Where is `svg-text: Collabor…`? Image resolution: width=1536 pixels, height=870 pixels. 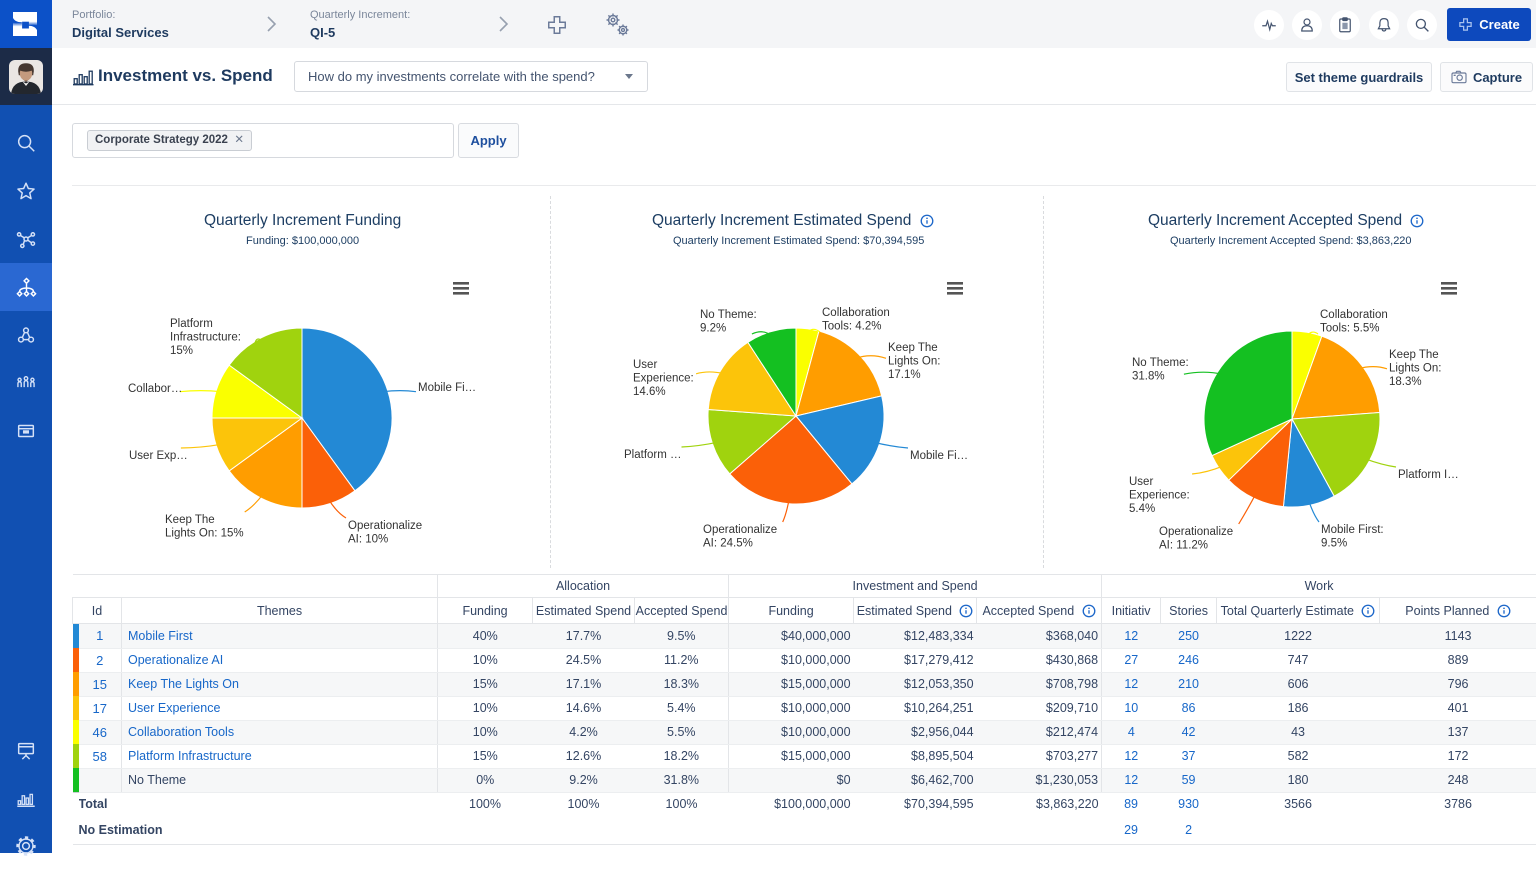 svg-text: Collabor… is located at coordinates (155, 389).